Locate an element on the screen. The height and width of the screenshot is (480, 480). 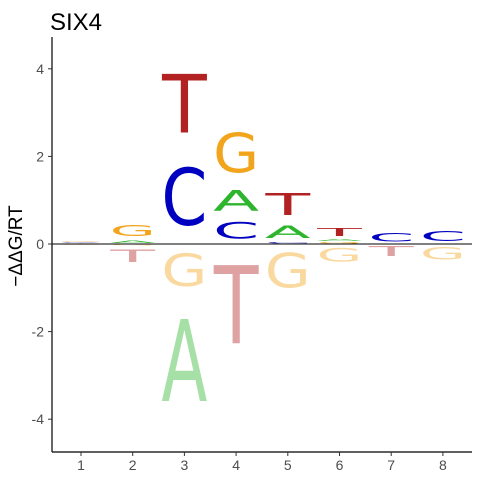
x-tick-label: 4 is located at coordinates (236, 465).